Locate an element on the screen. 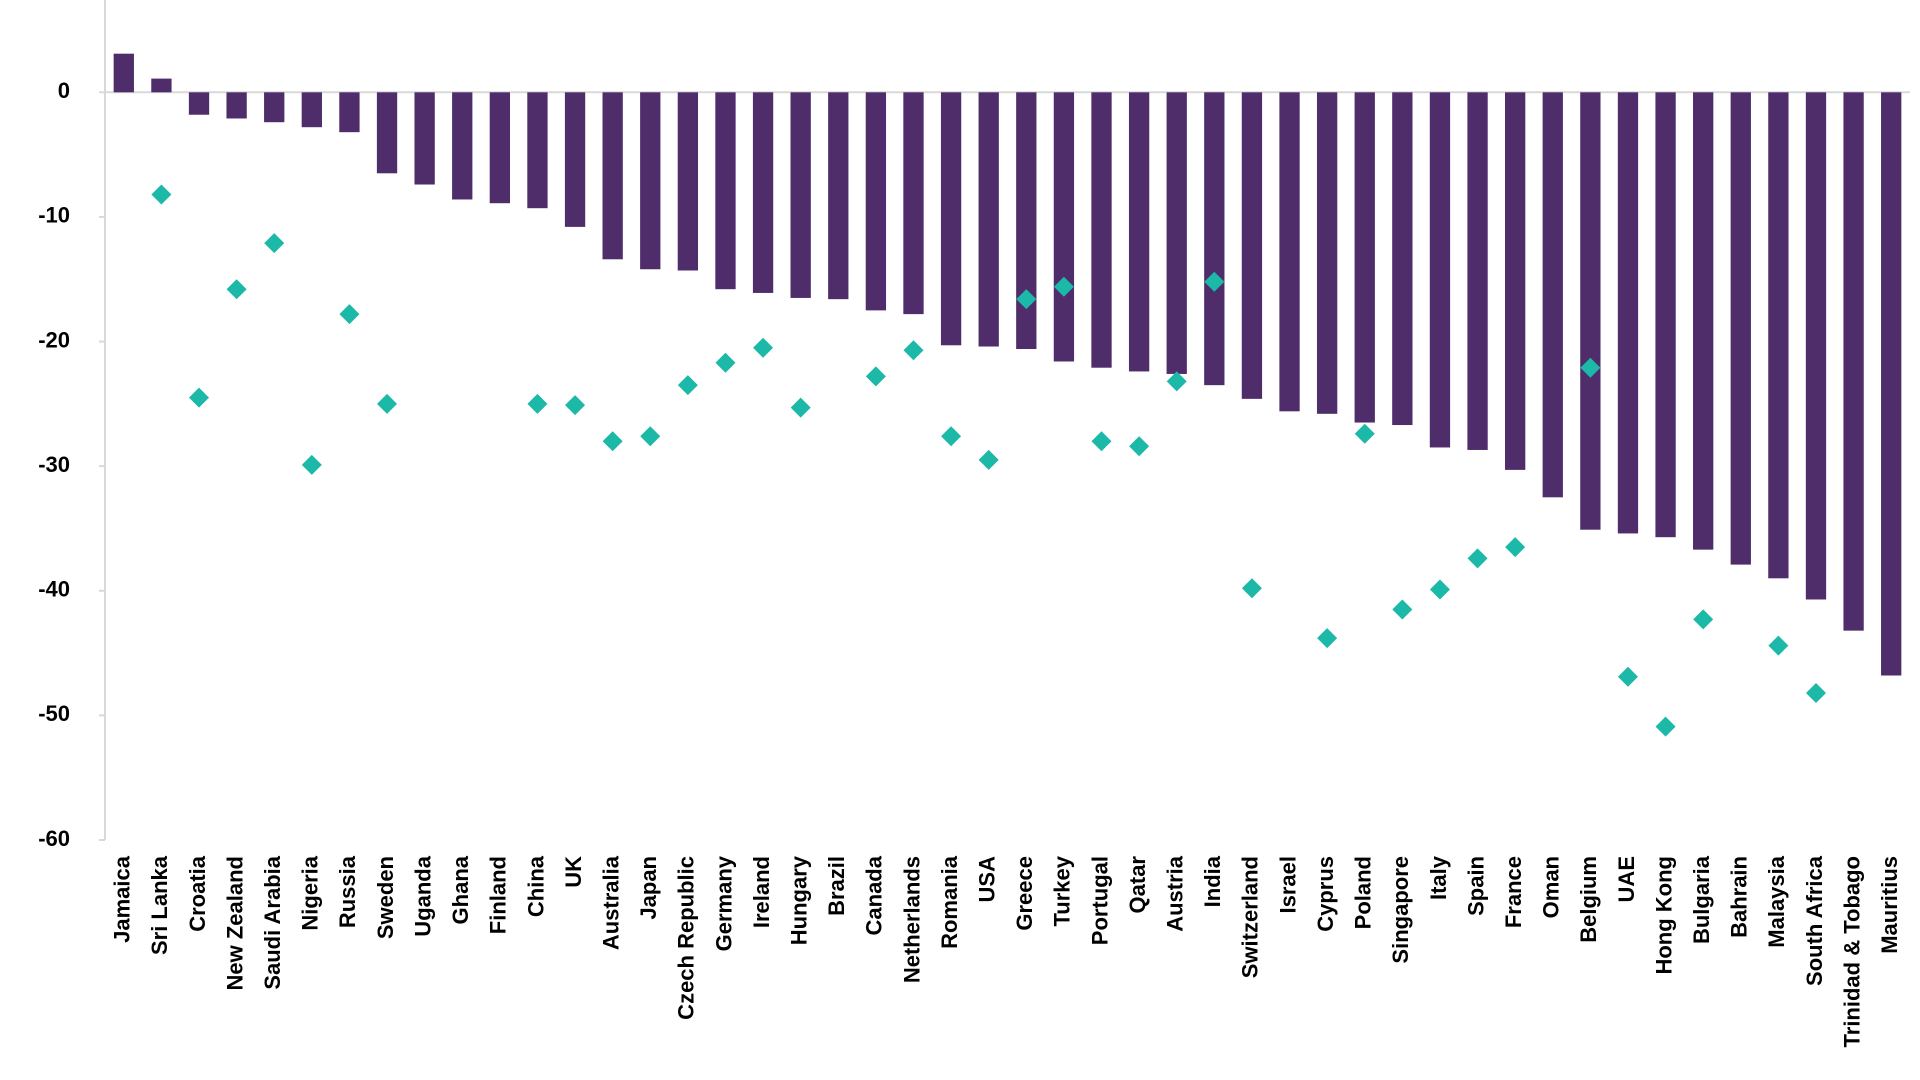 The image size is (1920, 1080). x-tick-label: Croatia is located at coordinates (197, 893).